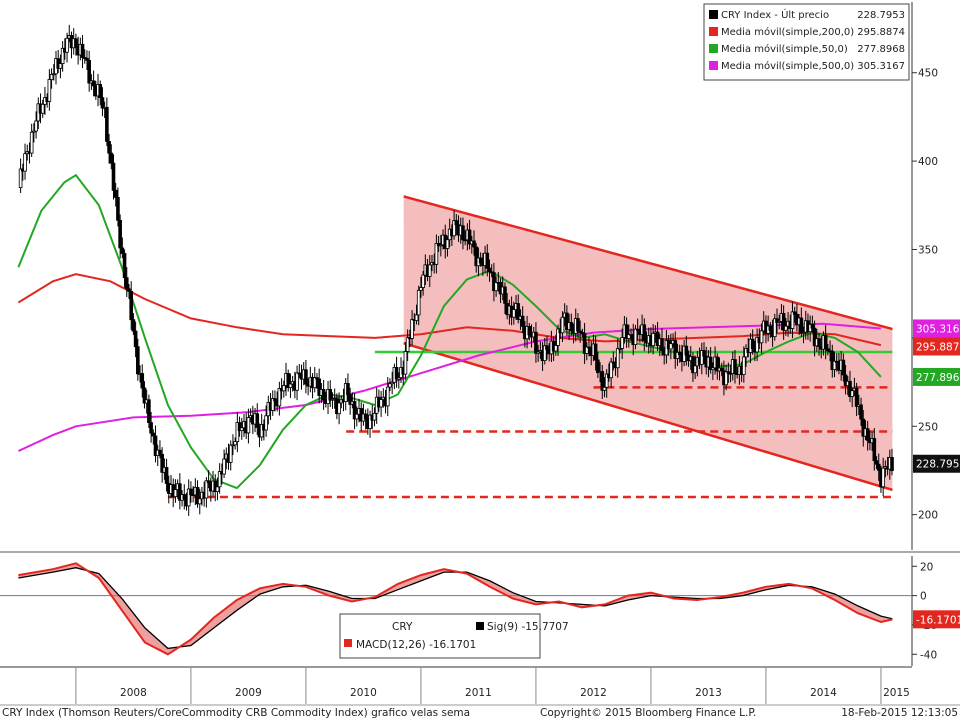  Describe the element at coordinates (478, 693) in the screenshot. I see `year-label: 2011` at that location.